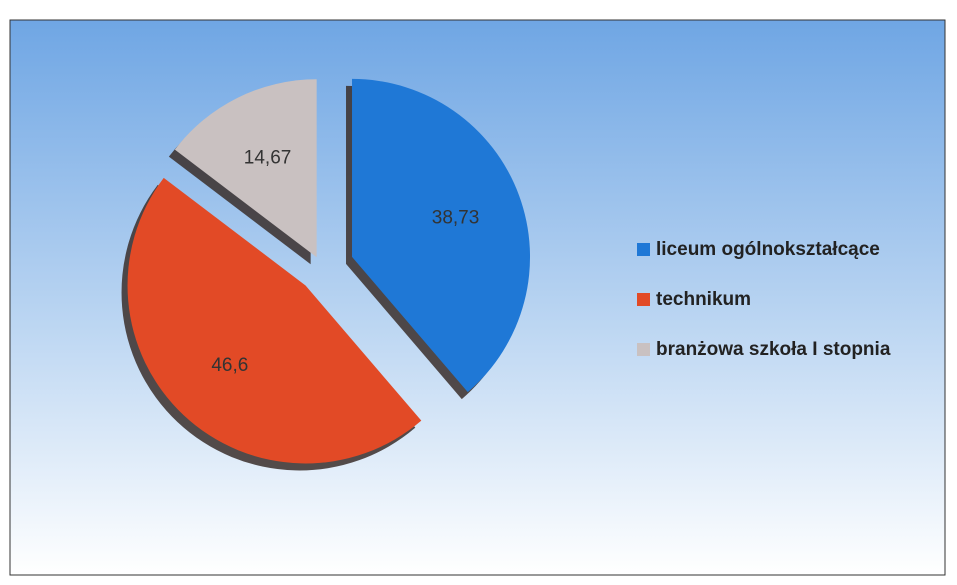 The width and height of the screenshot is (957, 585). What do you see at coordinates (773, 349) in the screenshot?
I see `legend-label: branżowa szkoła I stopnia` at bounding box center [773, 349].